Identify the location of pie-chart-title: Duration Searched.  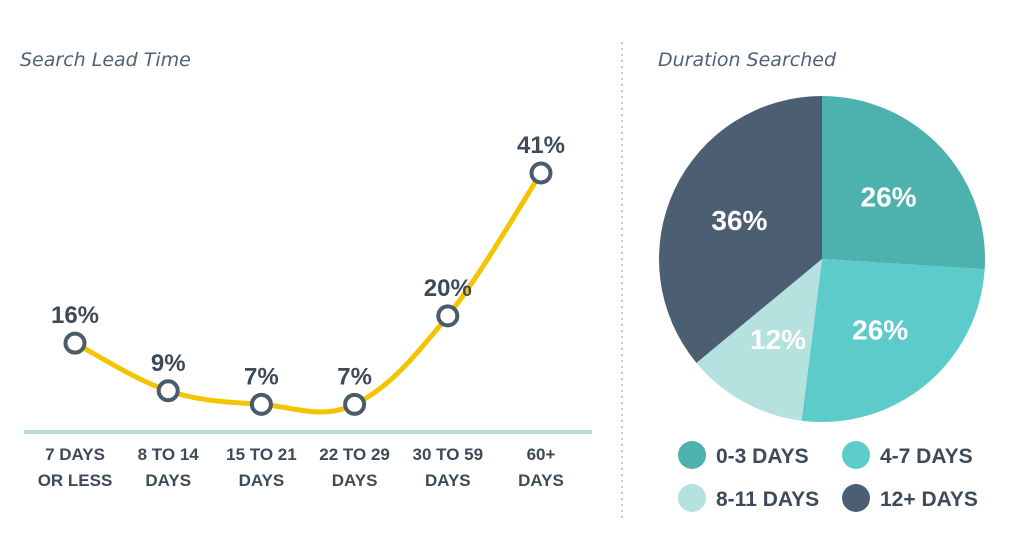
(747, 60).